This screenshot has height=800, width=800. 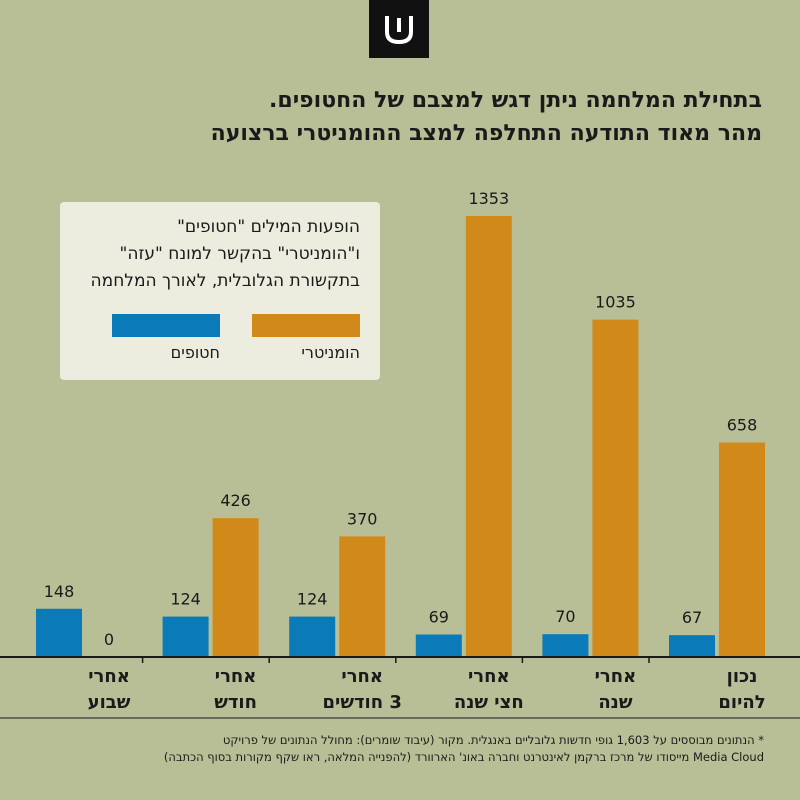 I want to click on value-label-humanitarian: 1035, so click(x=615, y=302).